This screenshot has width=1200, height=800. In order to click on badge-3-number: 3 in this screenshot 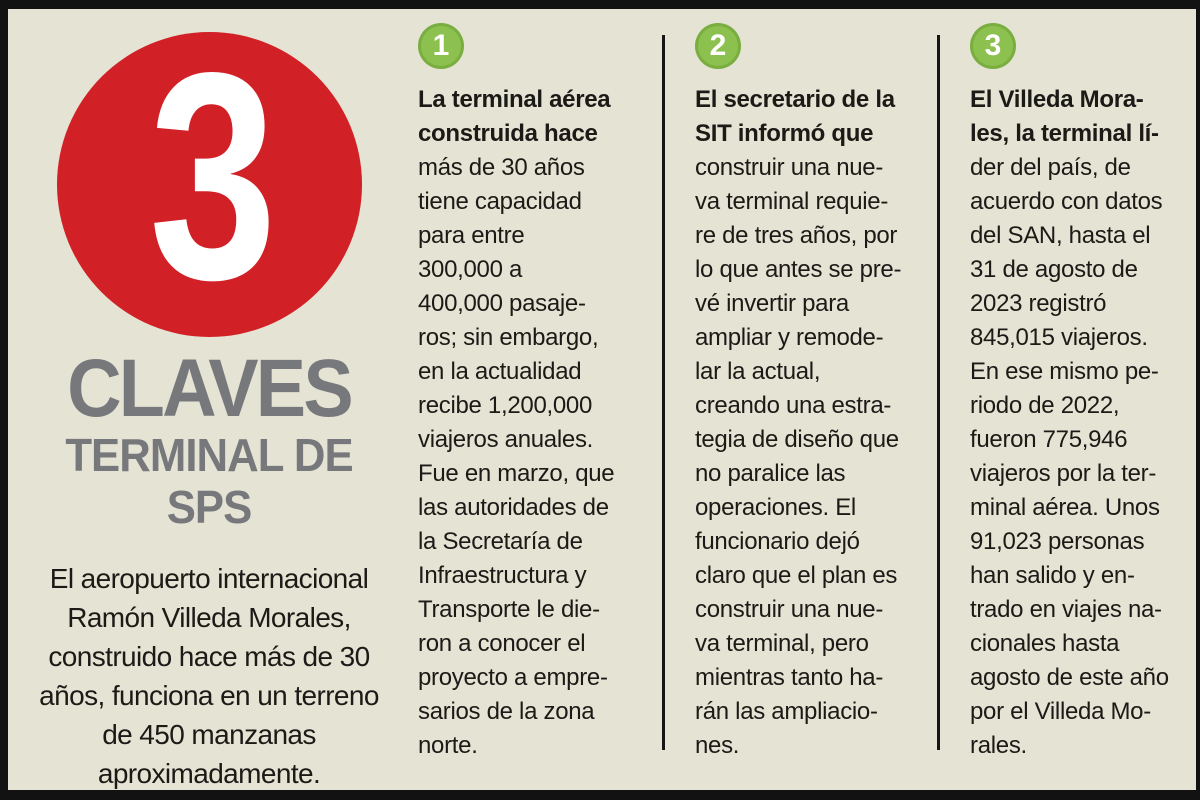, I will do `click(993, 45)`.